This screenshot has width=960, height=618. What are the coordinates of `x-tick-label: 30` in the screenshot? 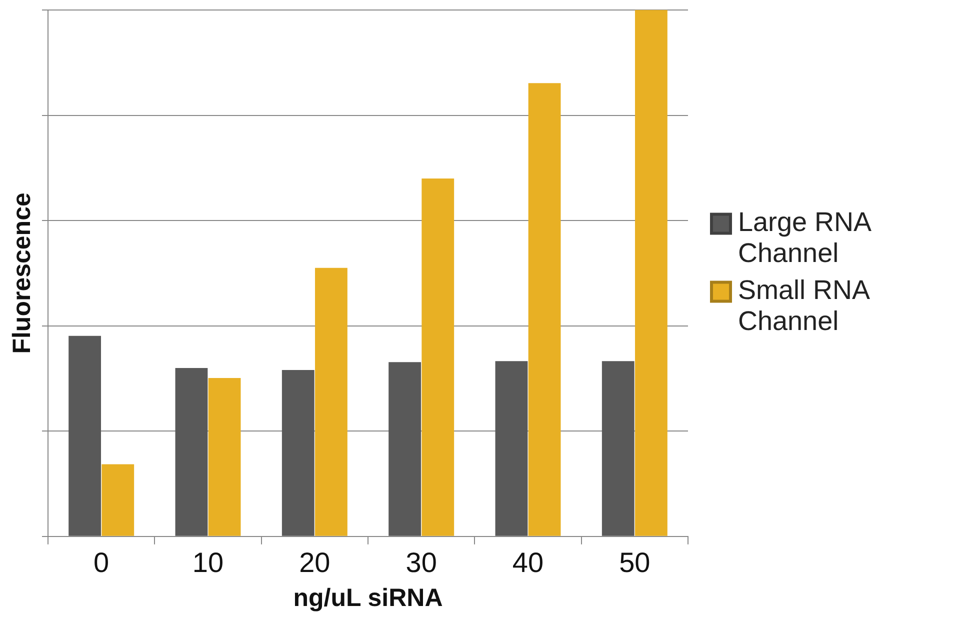 It's located at (421, 562).